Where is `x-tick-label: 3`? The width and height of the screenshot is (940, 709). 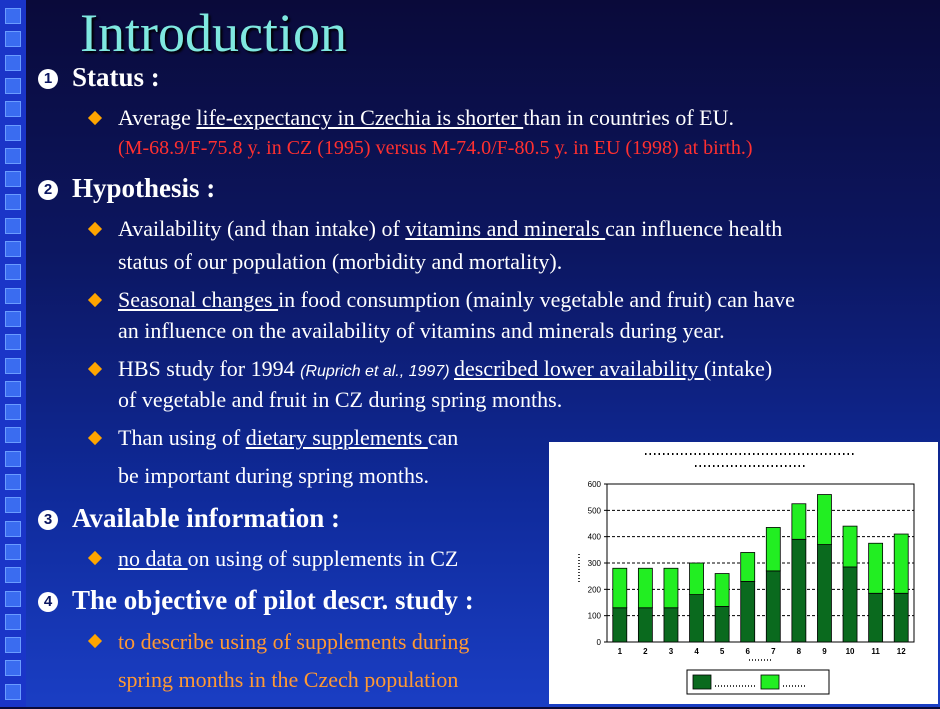
x-tick-label: 3 is located at coordinates (671, 651).